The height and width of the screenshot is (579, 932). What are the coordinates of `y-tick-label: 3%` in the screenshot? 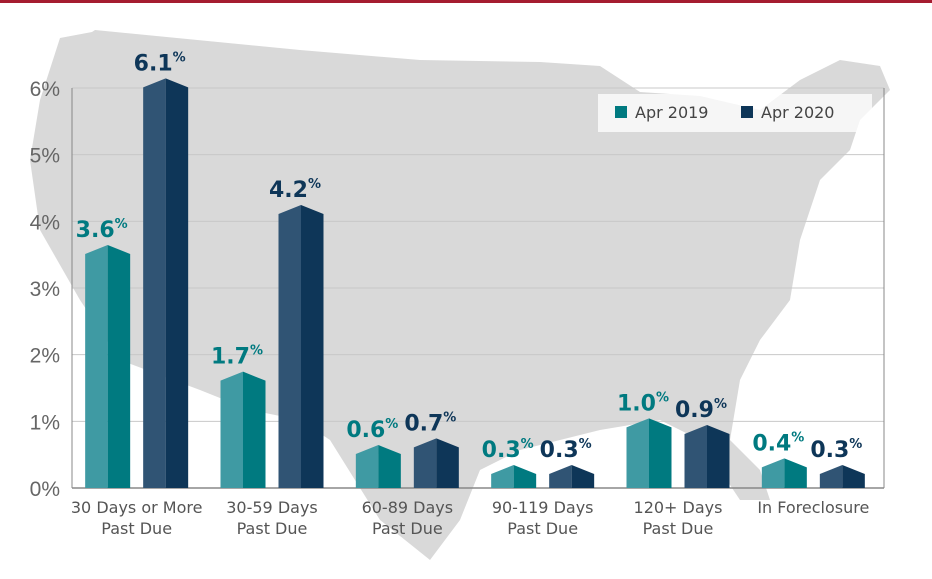 It's located at (45, 289).